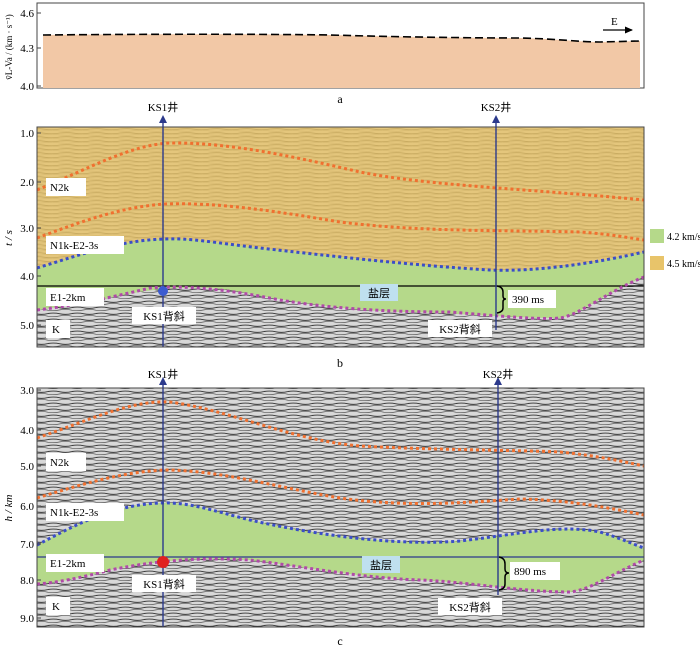  I want to click on panel-b-y-ticks: 1.0 2.0 3.0 4.0 5.0, so click(30, 230).